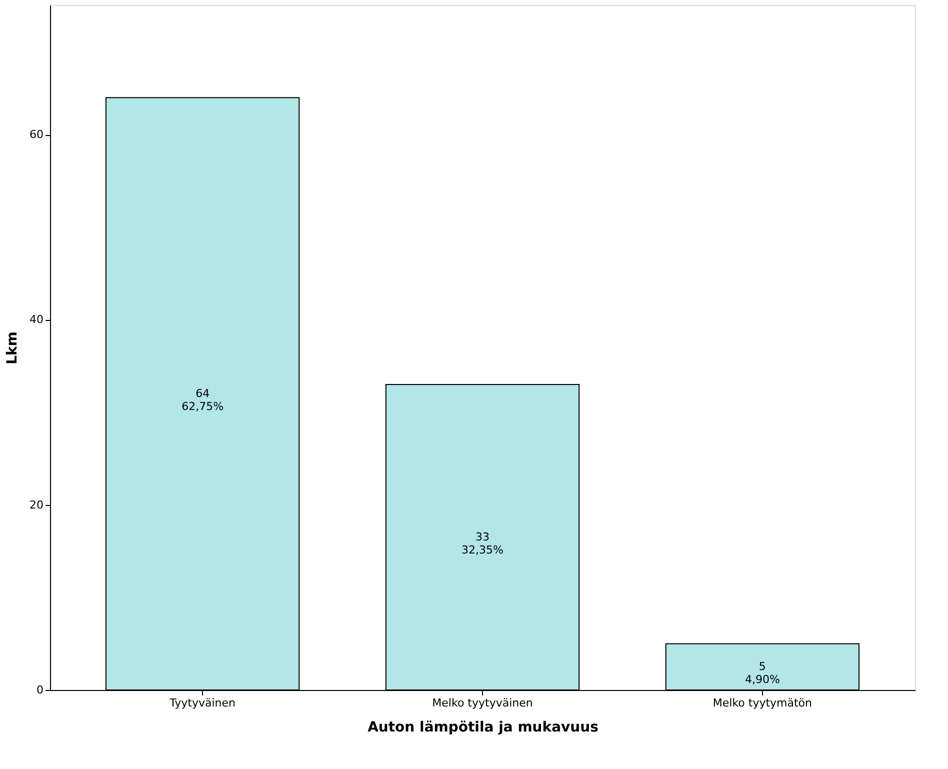 The image size is (948, 769). What do you see at coordinates (483, 728) in the screenshot?
I see `x-axis-title: Auton lämpötila ja mukavuus` at bounding box center [483, 728].